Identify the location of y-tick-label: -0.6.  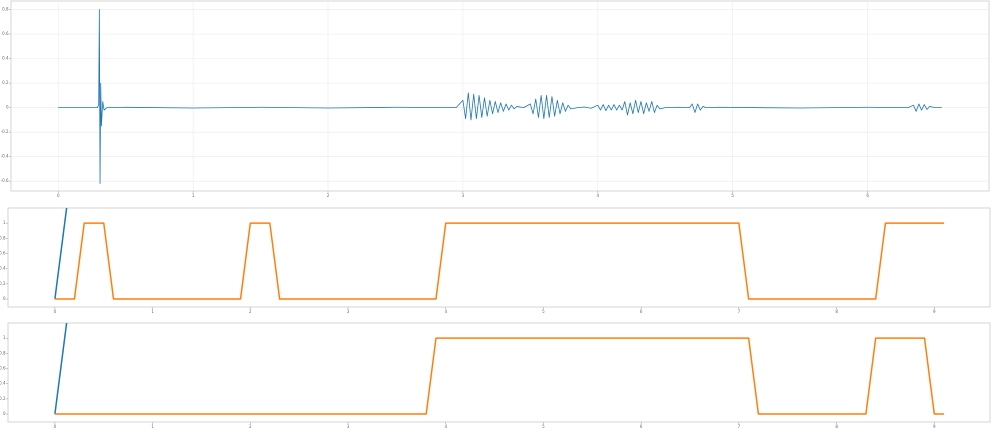
(5, 180).